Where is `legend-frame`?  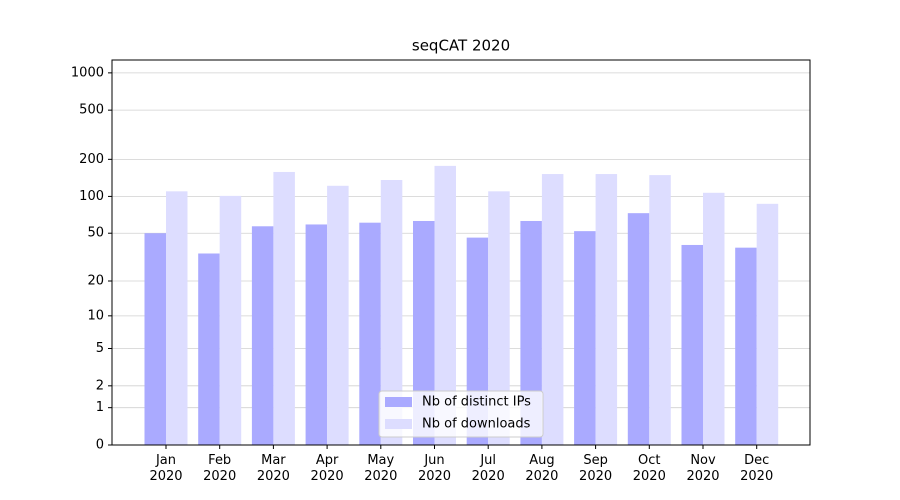 legend-frame is located at coordinates (461, 414).